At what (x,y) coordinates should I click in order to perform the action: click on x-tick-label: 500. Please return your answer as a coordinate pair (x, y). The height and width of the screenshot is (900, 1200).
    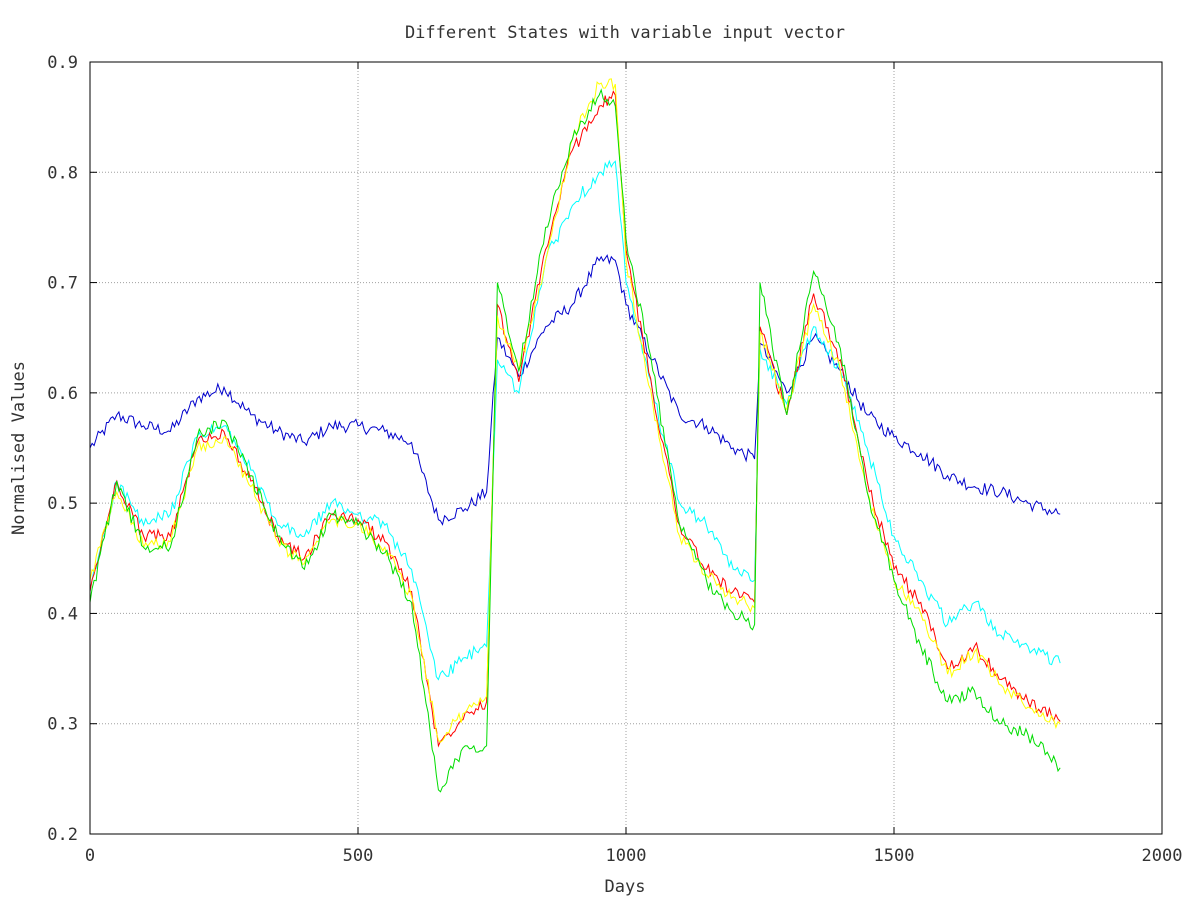
    Looking at the image, I should click on (358, 856).